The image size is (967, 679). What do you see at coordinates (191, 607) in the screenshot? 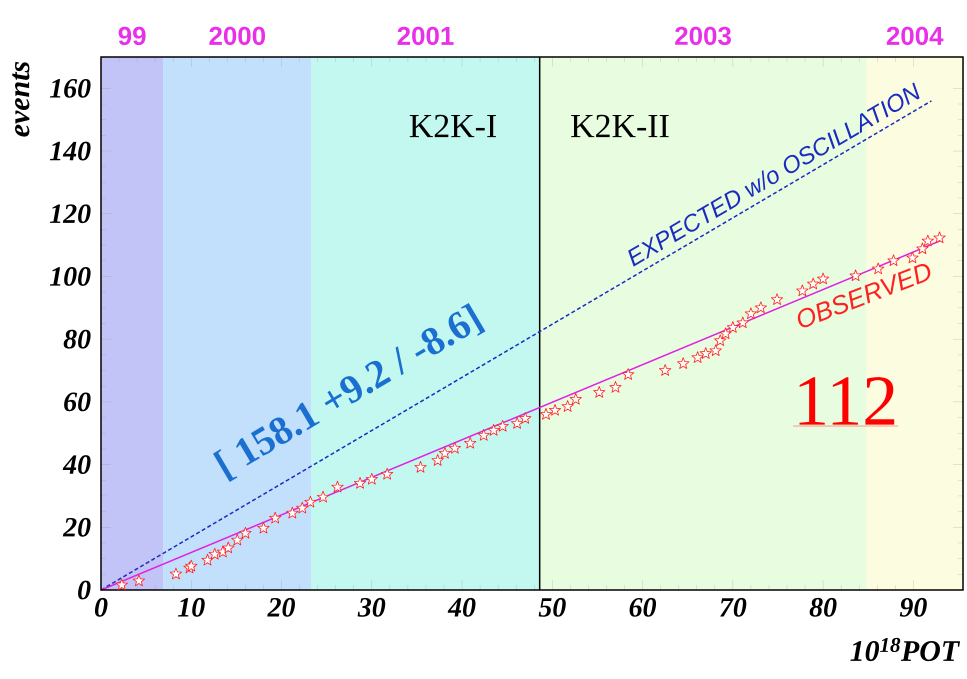
I see `x-tick-label: 10` at bounding box center [191, 607].